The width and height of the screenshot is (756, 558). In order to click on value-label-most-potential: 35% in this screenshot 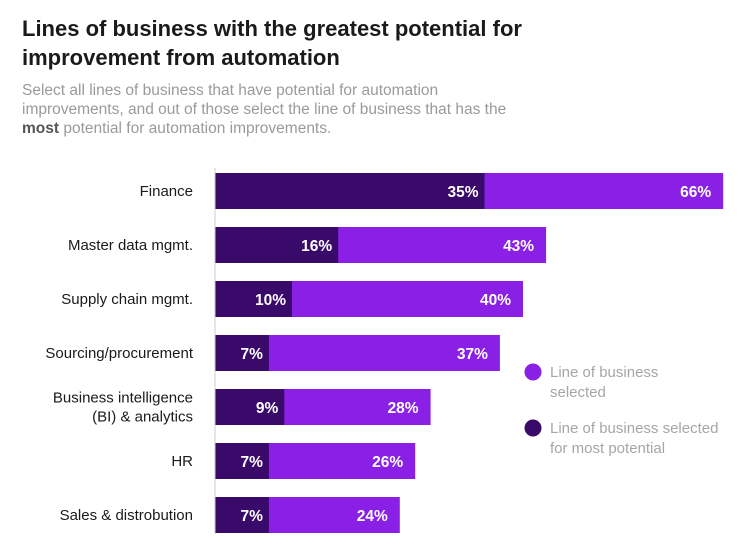, I will do `click(462, 192)`.